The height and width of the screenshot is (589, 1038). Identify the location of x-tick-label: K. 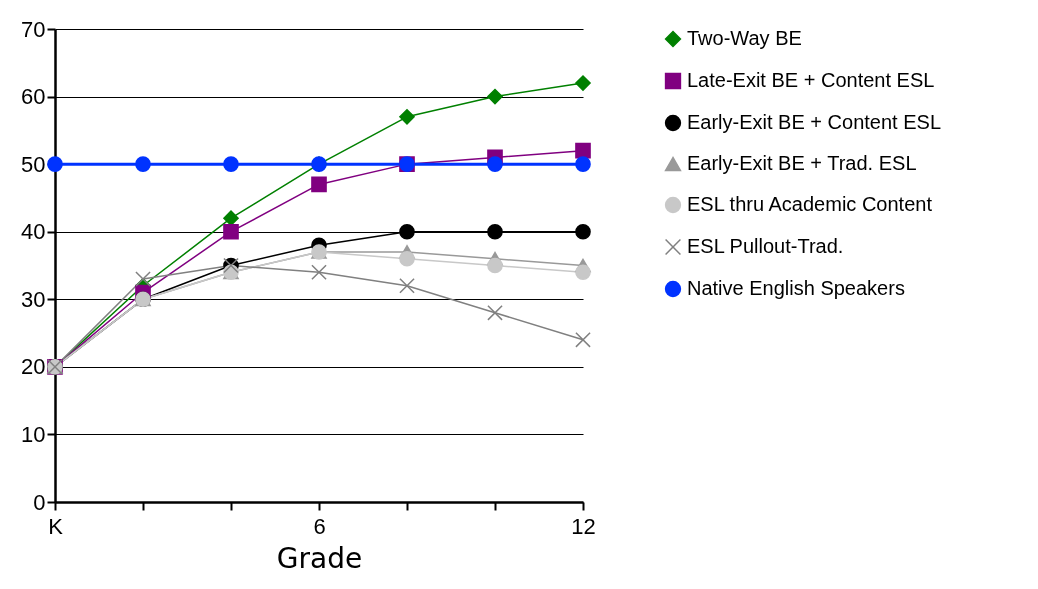
(56, 526).